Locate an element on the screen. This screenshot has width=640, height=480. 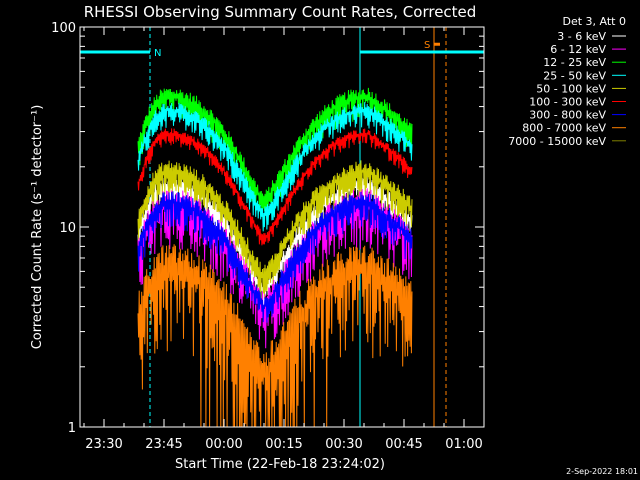
legend-label-2: 6 - 12 keV is located at coordinates (578, 49).